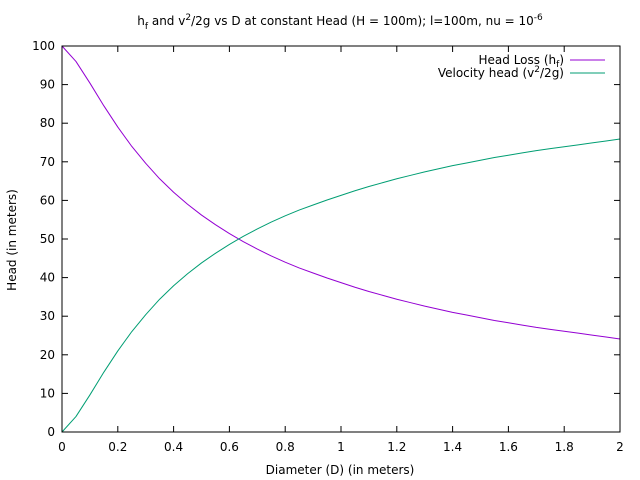  What do you see at coordinates (47, 316) in the screenshot?
I see `y-tick-label: 30` at bounding box center [47, 316].